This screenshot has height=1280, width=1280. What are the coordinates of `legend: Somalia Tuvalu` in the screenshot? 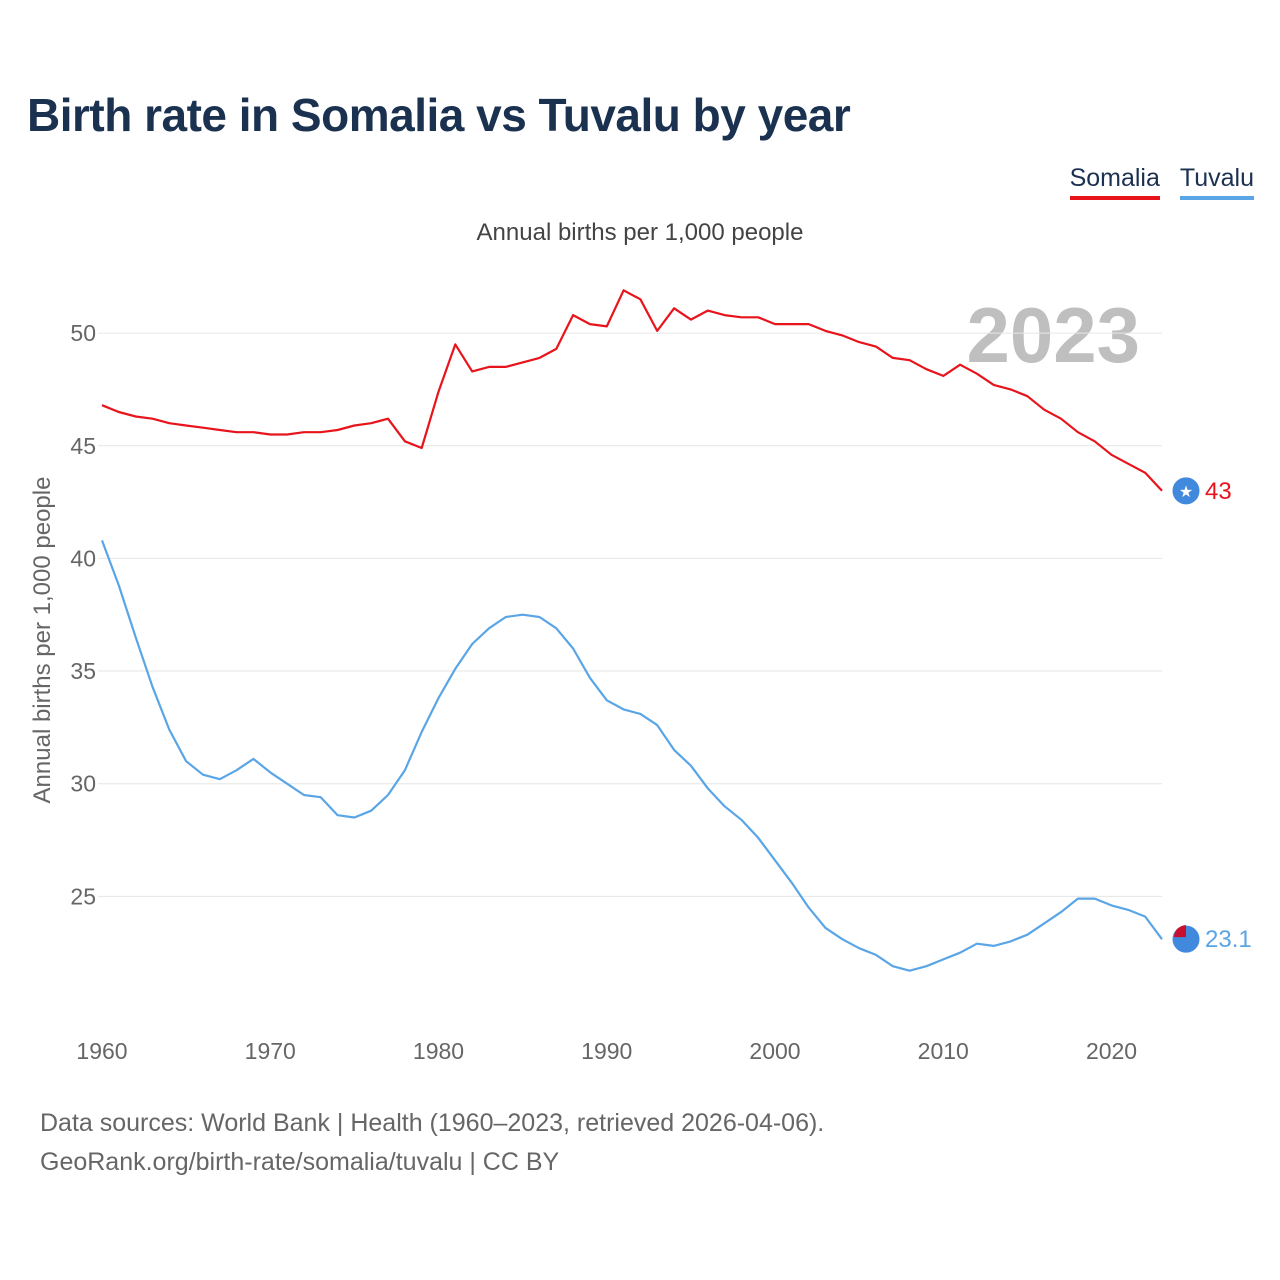 It's located at (1161, 182).